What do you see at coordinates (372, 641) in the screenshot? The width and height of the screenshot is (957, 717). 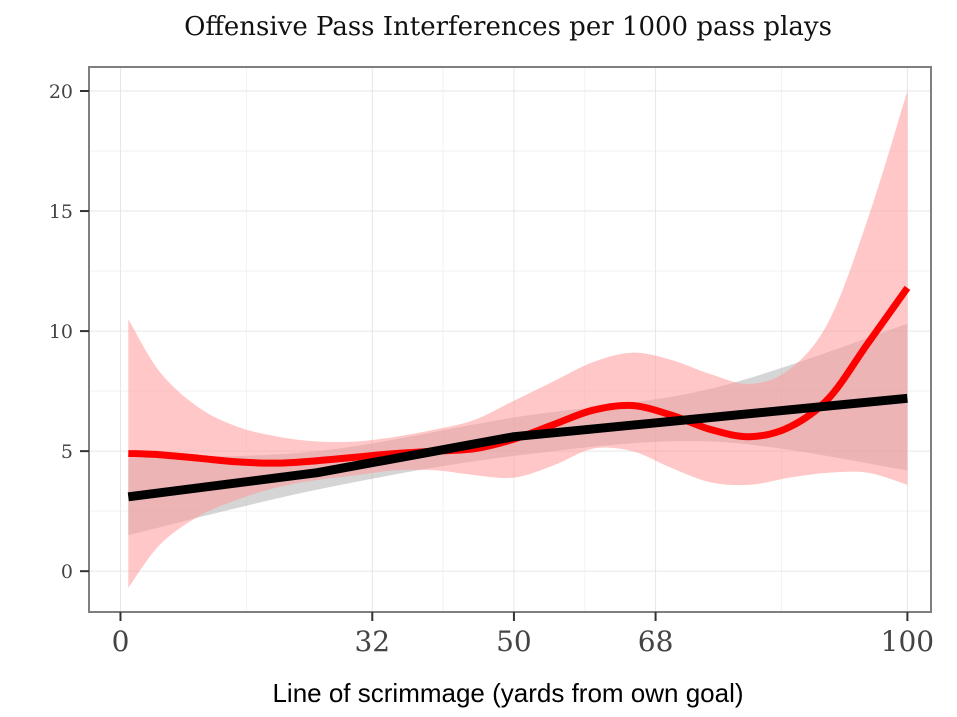 I see `x-tick-label: 32` at bounding box center [372, 641].